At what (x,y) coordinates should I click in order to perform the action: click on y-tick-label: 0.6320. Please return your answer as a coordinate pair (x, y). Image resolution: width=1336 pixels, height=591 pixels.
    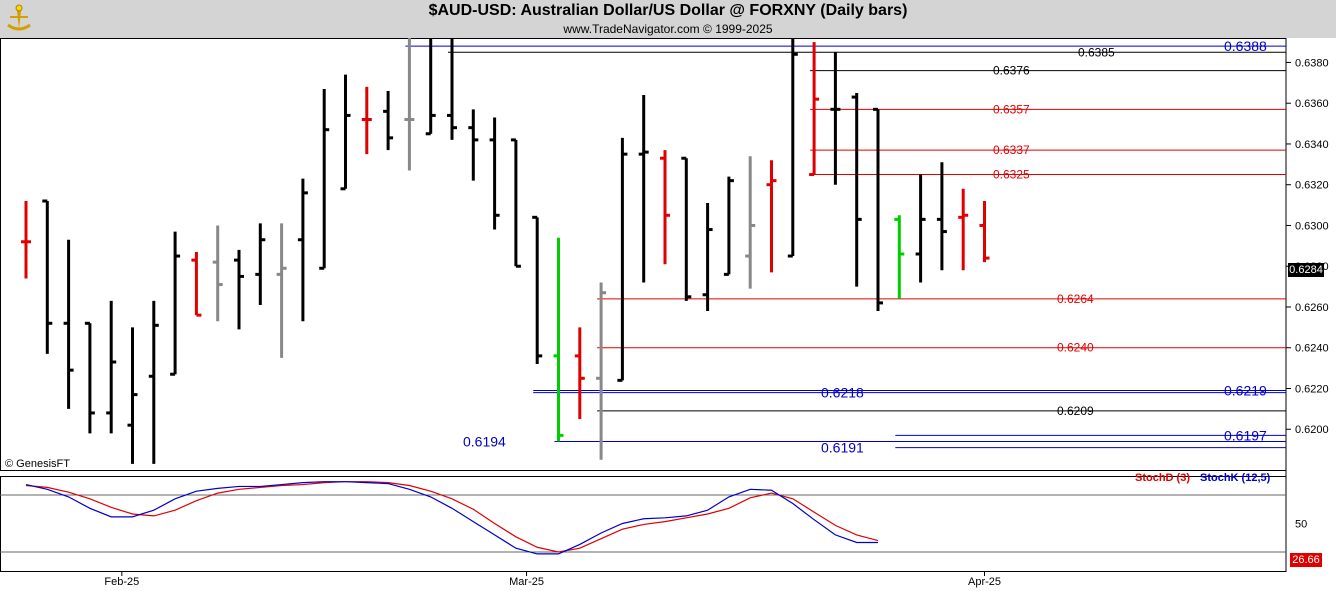
    Looking at the image, I should click on (1312, 186).